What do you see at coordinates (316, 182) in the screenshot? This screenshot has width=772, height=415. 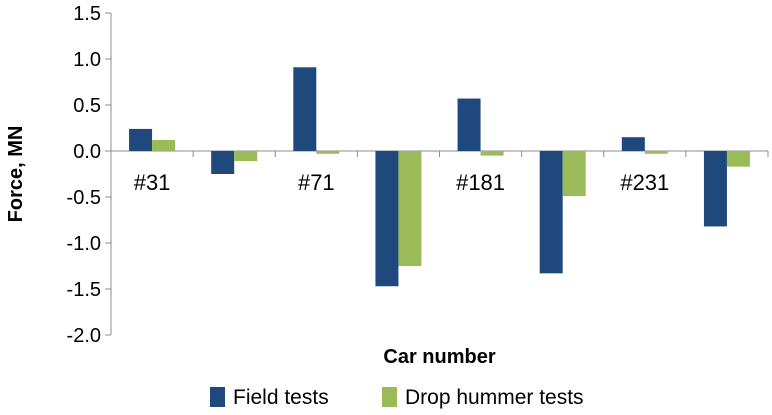 I see `category-label: #71` at bounding box center [316, 182].